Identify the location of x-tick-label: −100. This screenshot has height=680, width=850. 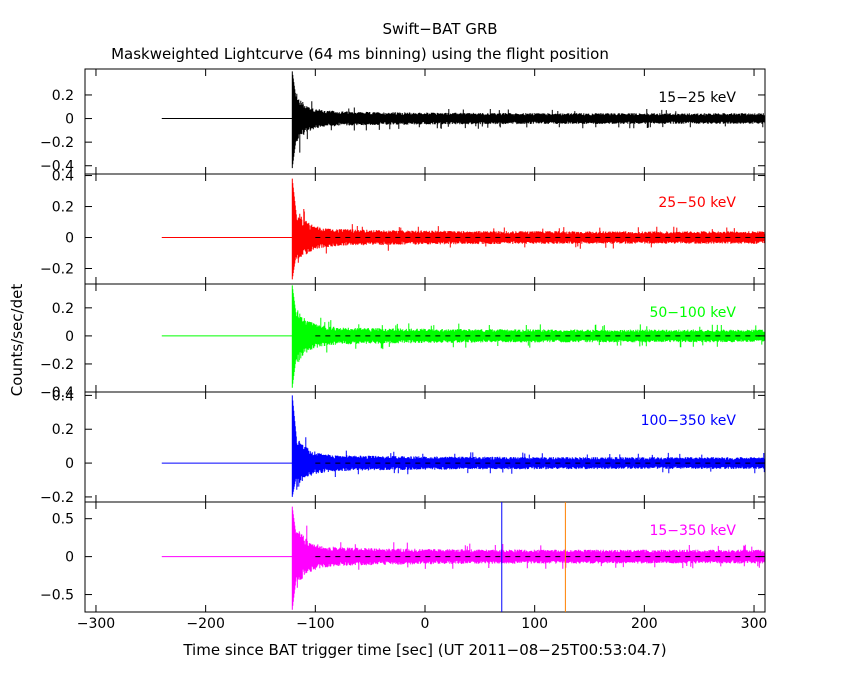
(315, 624).